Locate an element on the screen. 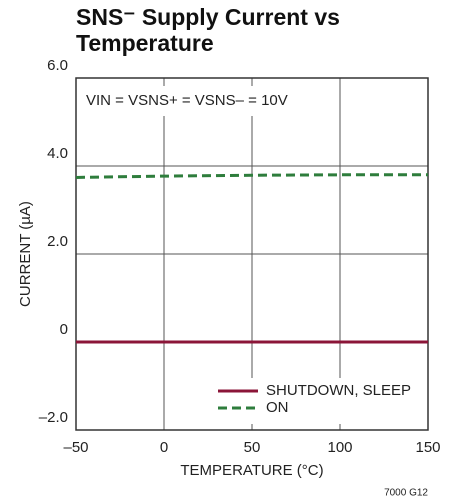 The height and width of the screenshot is (502, 456). y-tick-label: 4.0 is located at coordinates (57, 153).